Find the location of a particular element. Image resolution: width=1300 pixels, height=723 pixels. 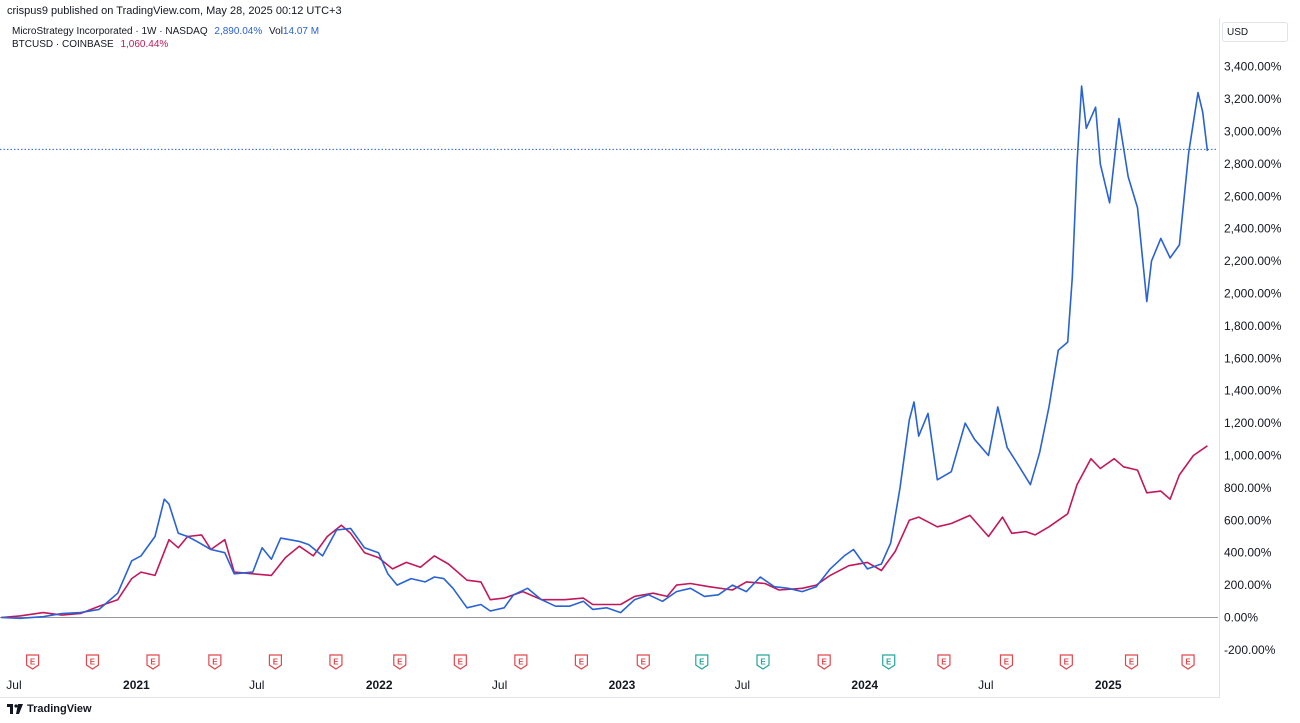

x-tick-label: 2023 is located at coordinates (622, 685).